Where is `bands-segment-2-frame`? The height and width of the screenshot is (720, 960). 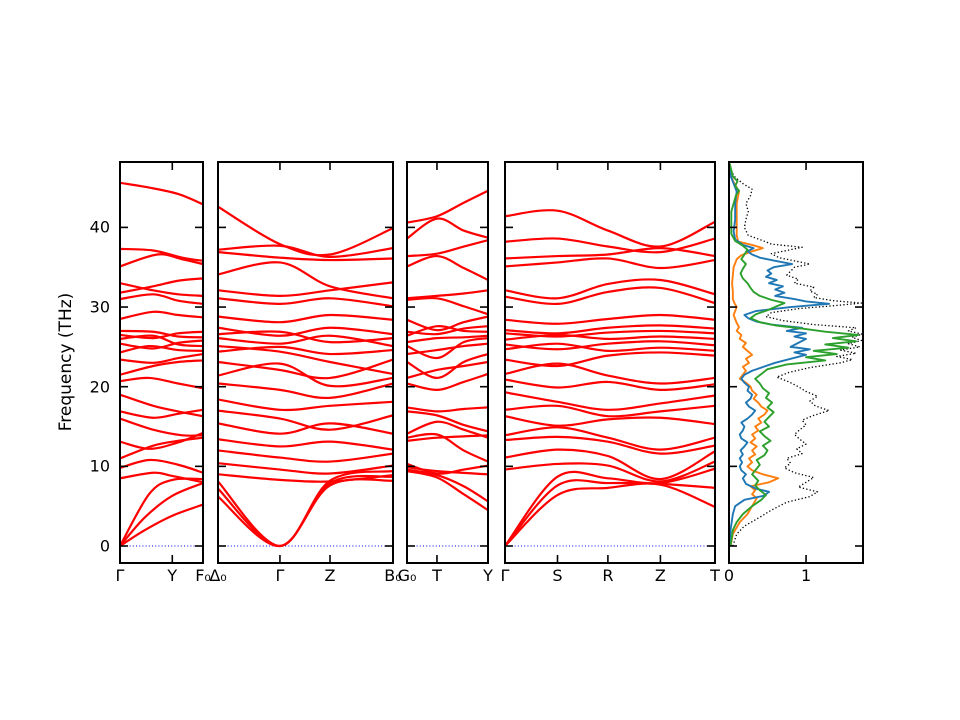
bands-segment-2-frame is located at coordinates (305, 362).